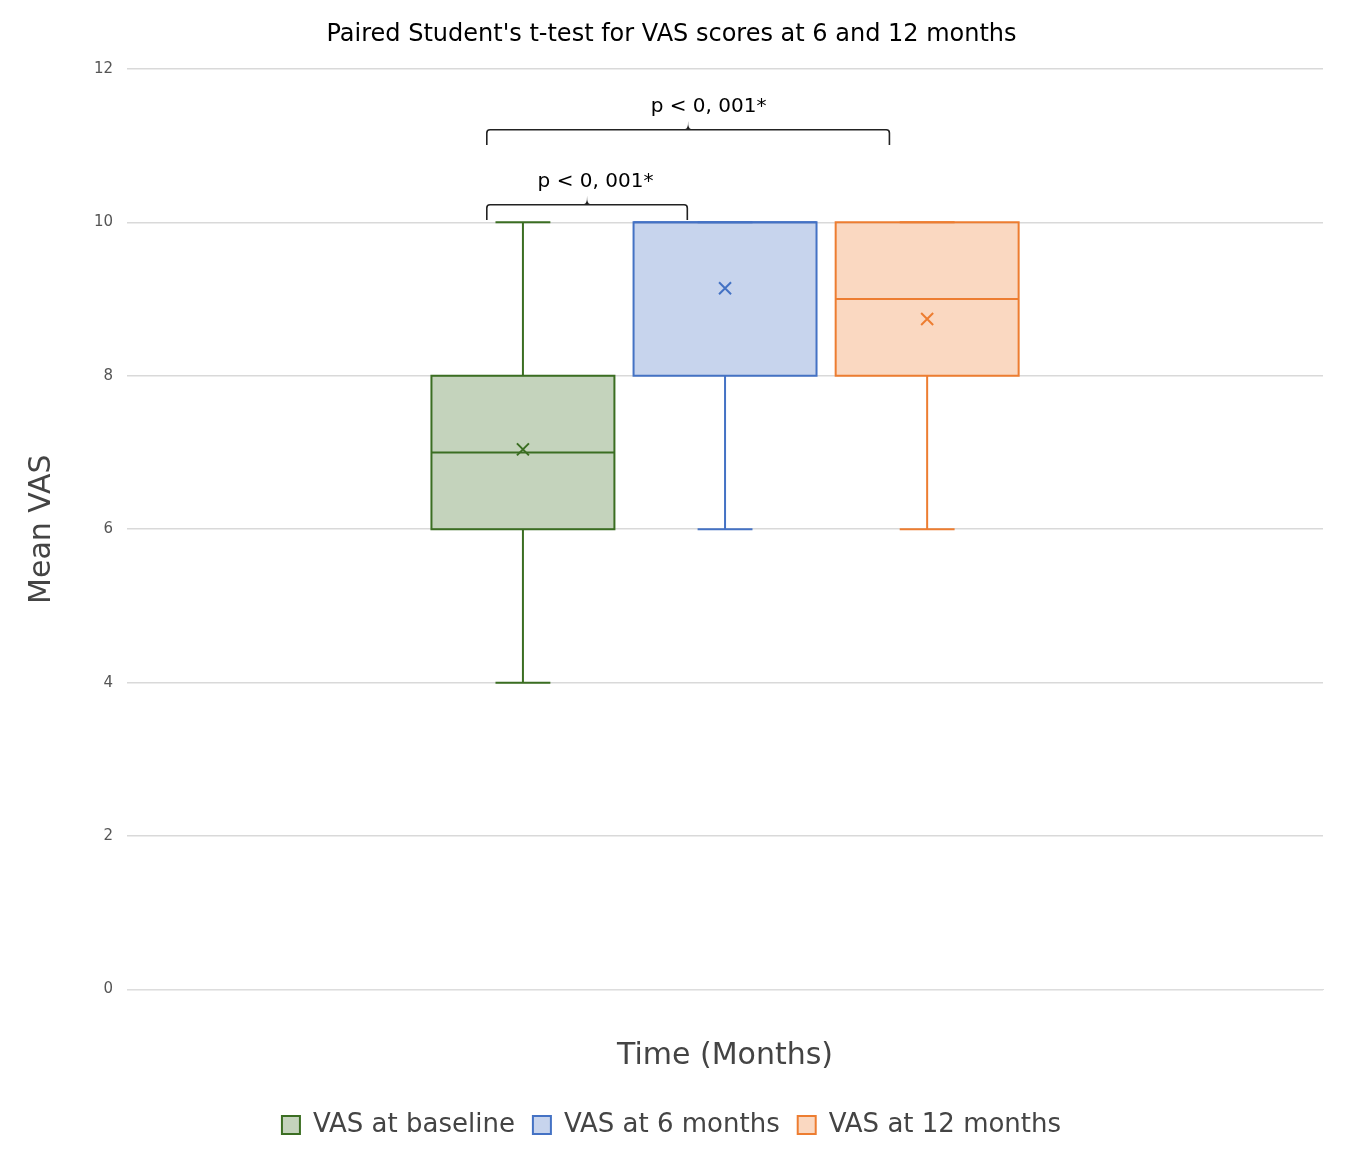 Image resolution: width=1351 pixels, height=1168 pixels. I want to click on y-tick-label: 4, so click(108, 681).